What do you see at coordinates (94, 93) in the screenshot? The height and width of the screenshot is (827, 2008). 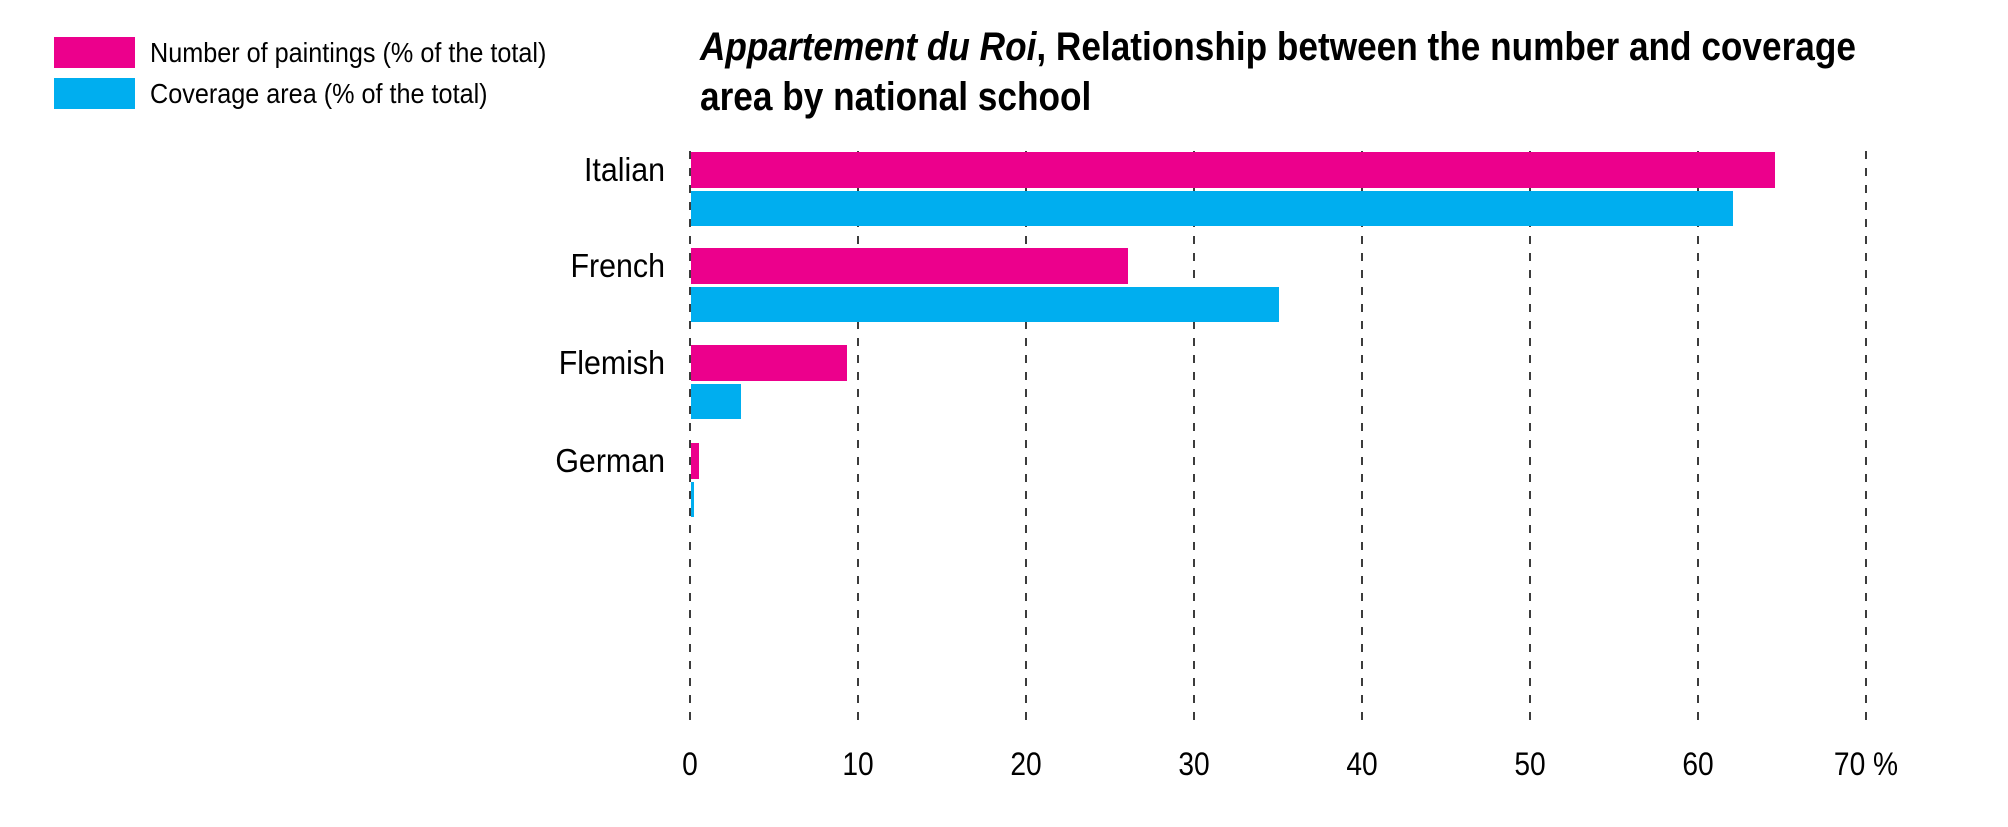 I see `legend-swatch-coverage` at bounding box center [94, 93].